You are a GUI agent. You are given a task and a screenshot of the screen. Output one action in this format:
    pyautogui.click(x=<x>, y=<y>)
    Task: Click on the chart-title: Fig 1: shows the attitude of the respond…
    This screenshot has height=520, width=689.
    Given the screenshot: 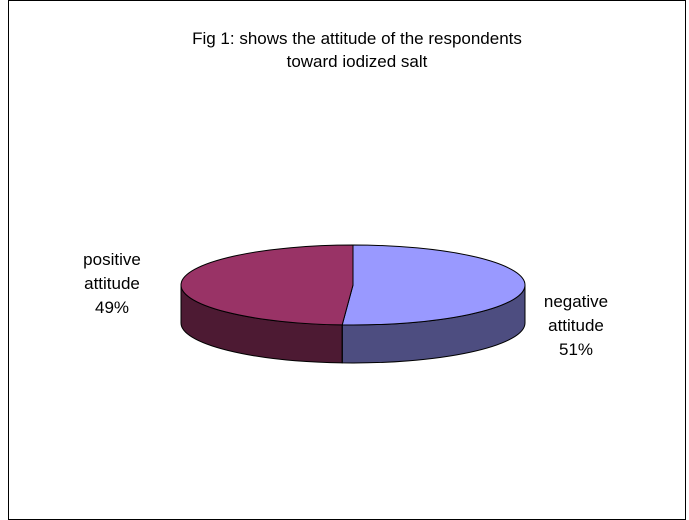 What is the action you would take?
    pyautogui.click(x=357, y=50)
    